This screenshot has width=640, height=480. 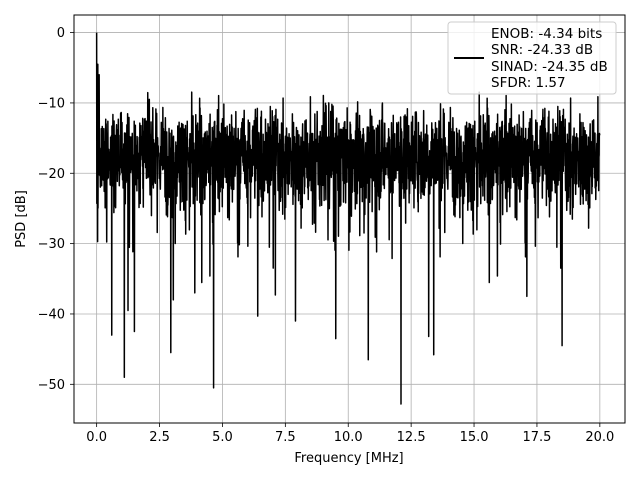 I want to click on y-tick-label: −30, so click(x=51, y=244).